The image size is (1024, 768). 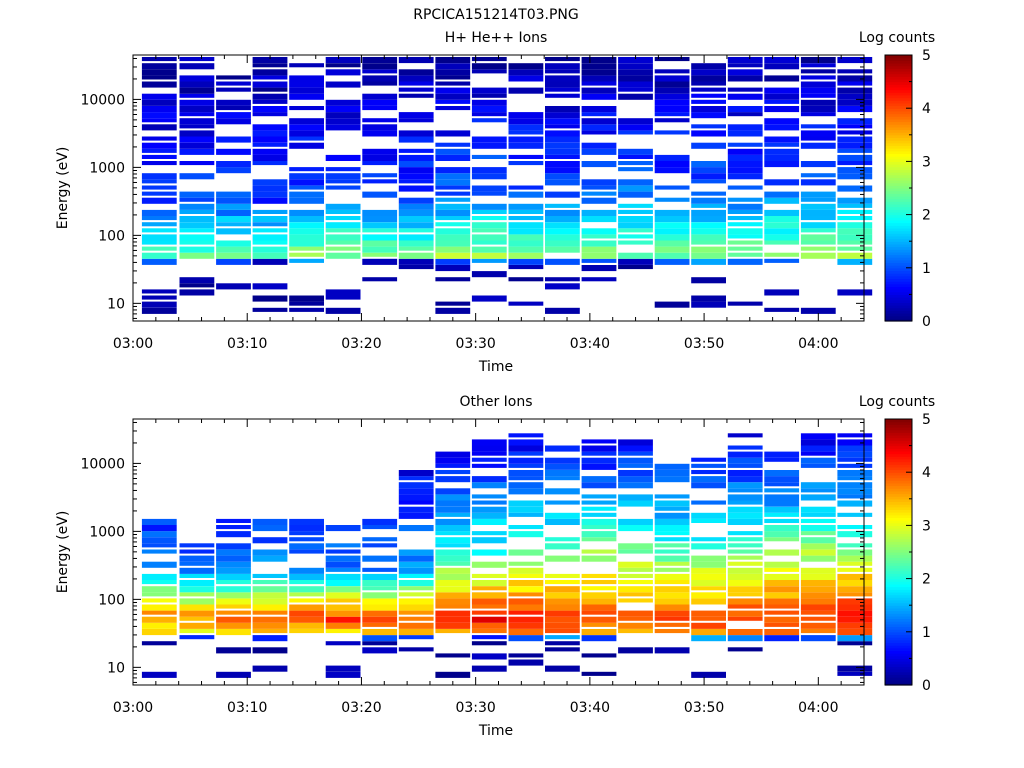 What do you see at coordinates (107, 168) in the screenshot?
I see `y-tick-label: 1000` at bounding box center [107, 168].